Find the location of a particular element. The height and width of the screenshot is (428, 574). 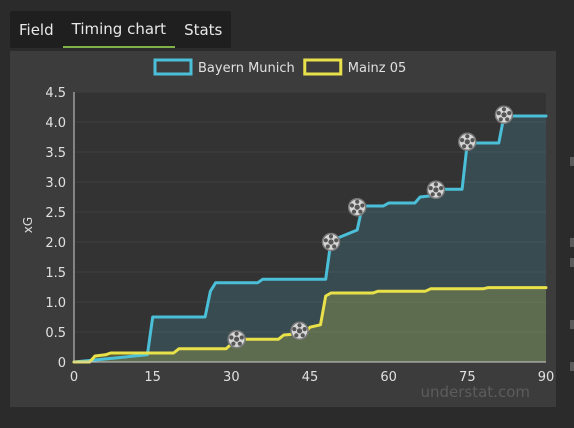

tab-timing-chart: Timing chart is located at coordinates (119, 29).